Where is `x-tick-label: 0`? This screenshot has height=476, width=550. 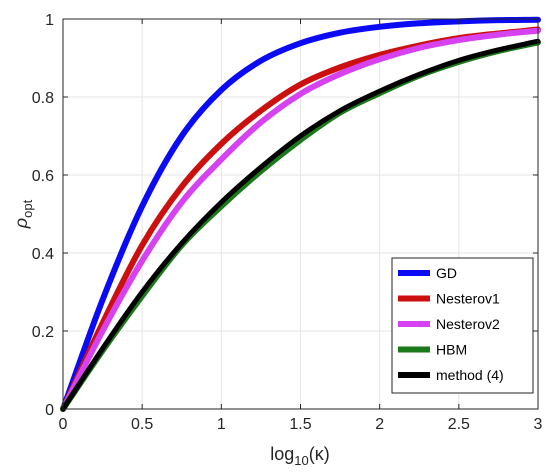 x-tick-label: 0 is located at coordinates (63, 424).